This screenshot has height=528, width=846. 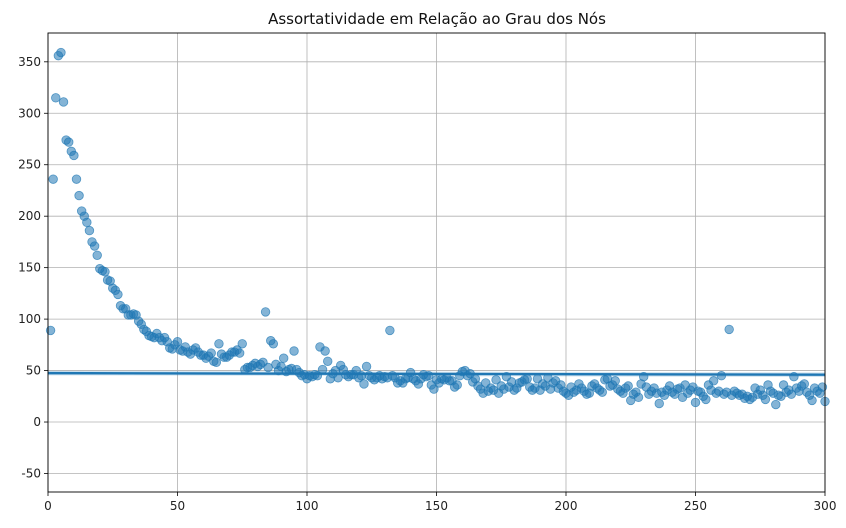 I want to click on y-tick-label: 100, so click(x=29, y=319).